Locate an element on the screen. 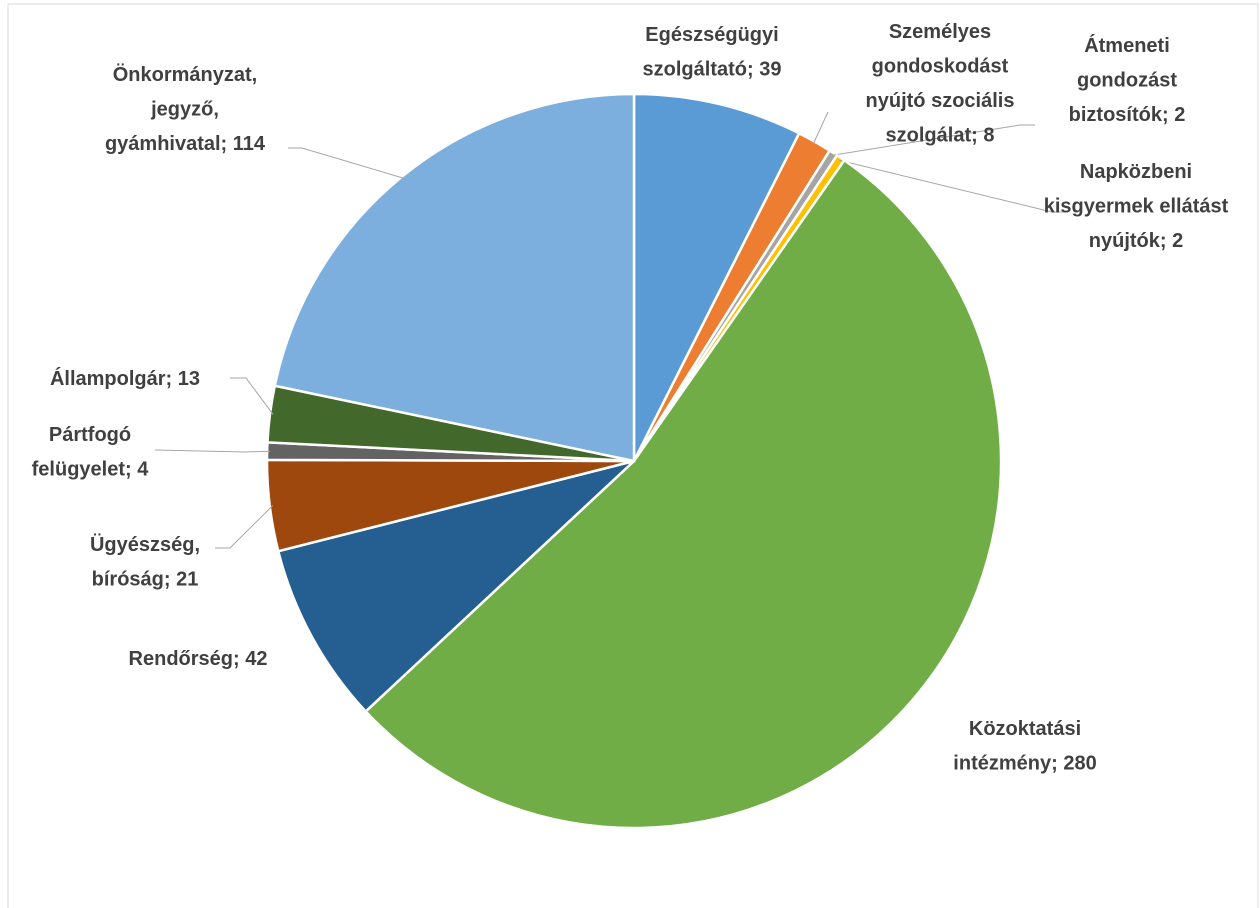 The width and height of the screenshot is (1260, 908). label-line: Pártfogó is located at coordinates (90, 435).